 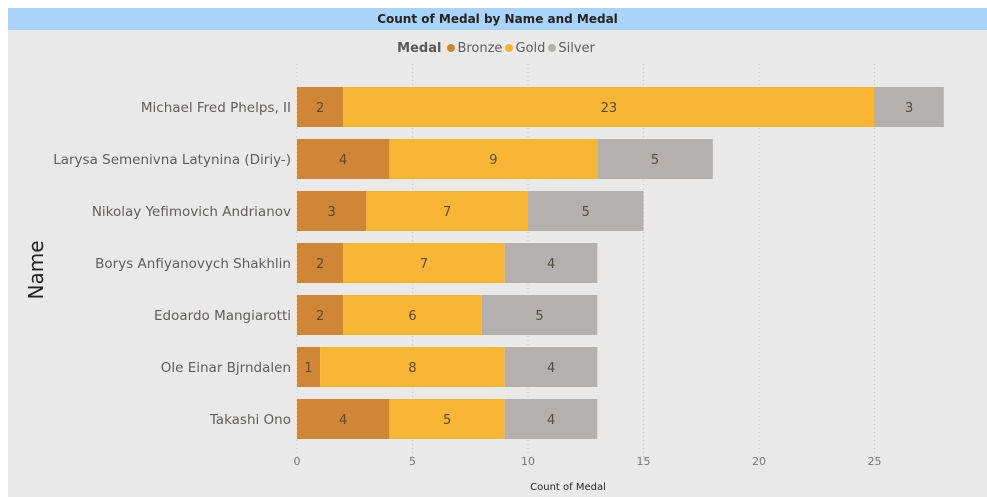 What do you see at coordinates (216, 108) in the screenshot?
I see `category-label: Michael Fred Phelps, II` at bounding box center [216, 108].